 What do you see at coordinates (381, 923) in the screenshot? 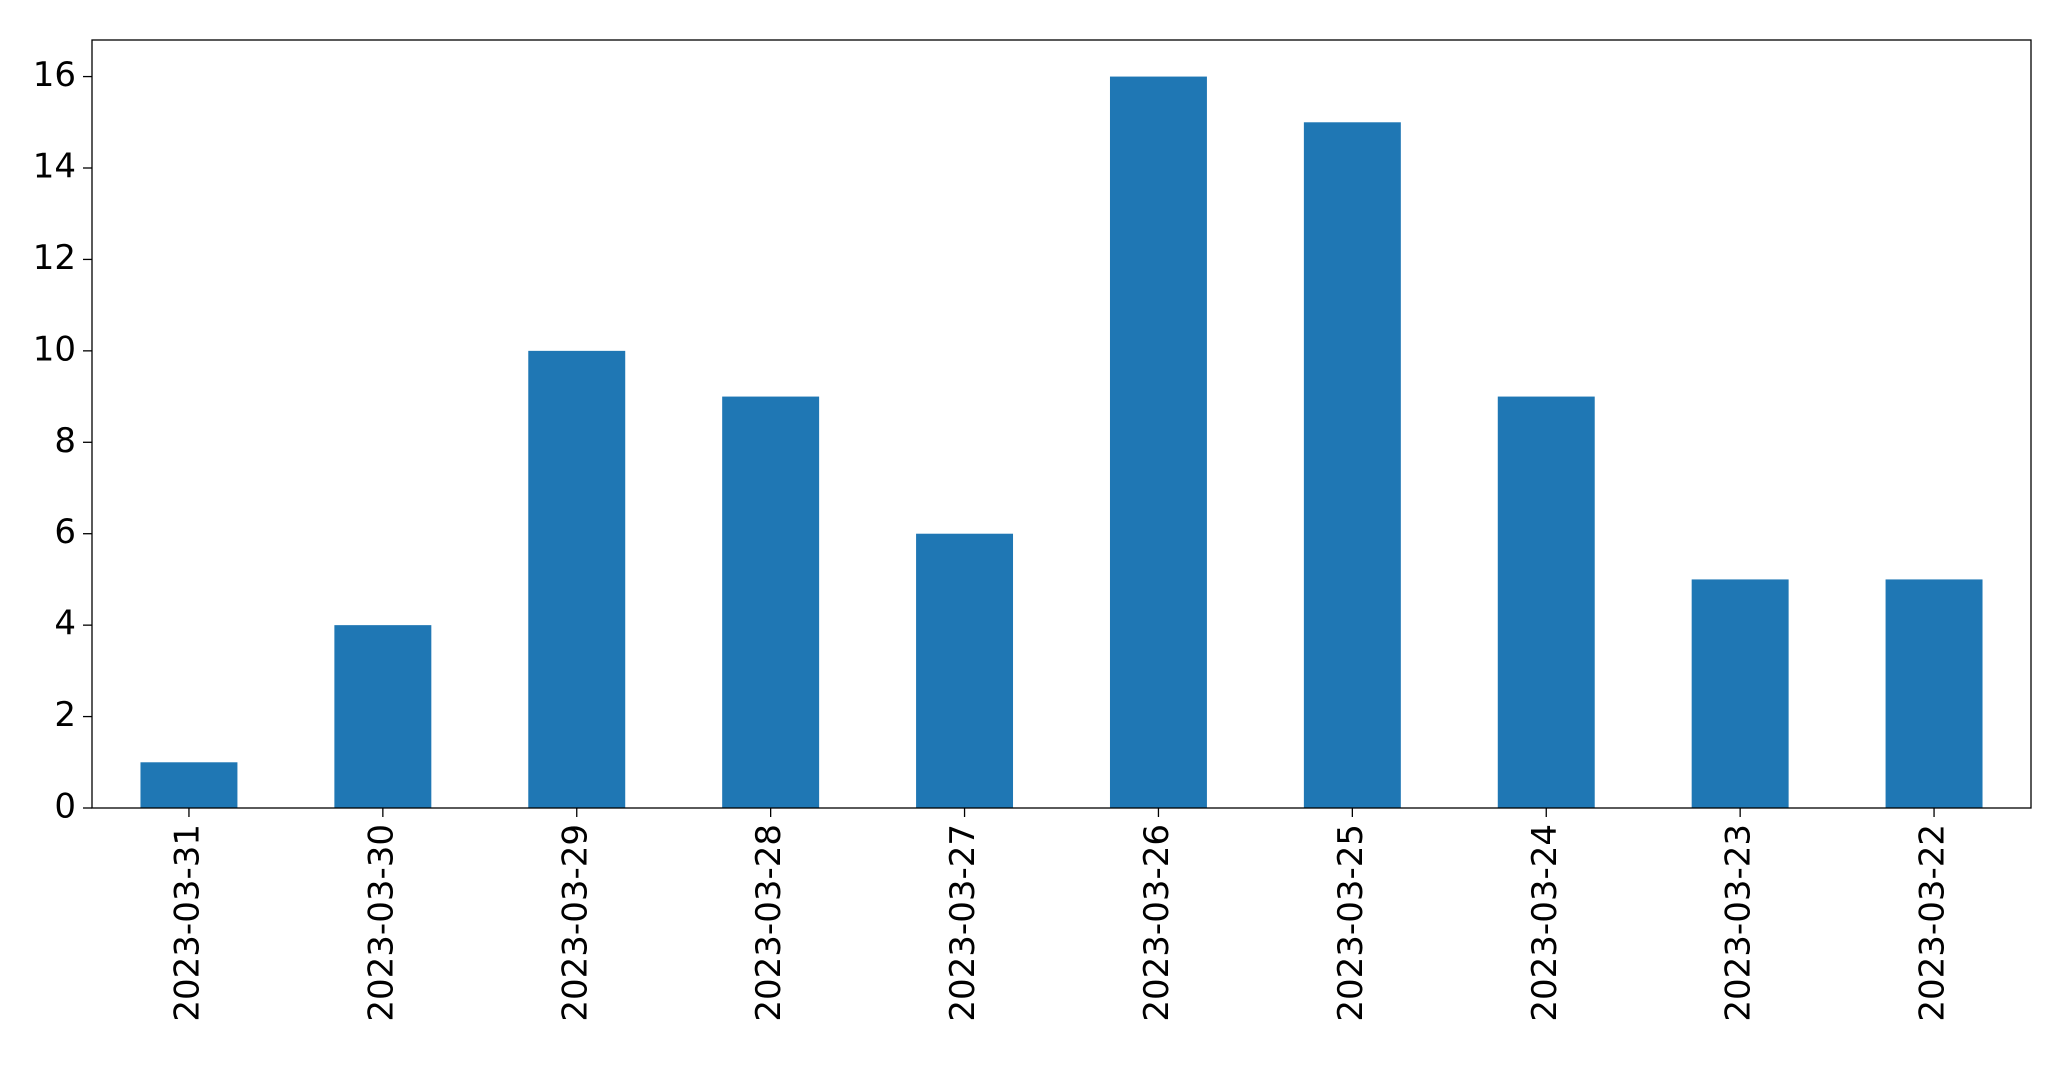
I see `x-tick-label: 2023-03-30` at bounding box center [381, 923].